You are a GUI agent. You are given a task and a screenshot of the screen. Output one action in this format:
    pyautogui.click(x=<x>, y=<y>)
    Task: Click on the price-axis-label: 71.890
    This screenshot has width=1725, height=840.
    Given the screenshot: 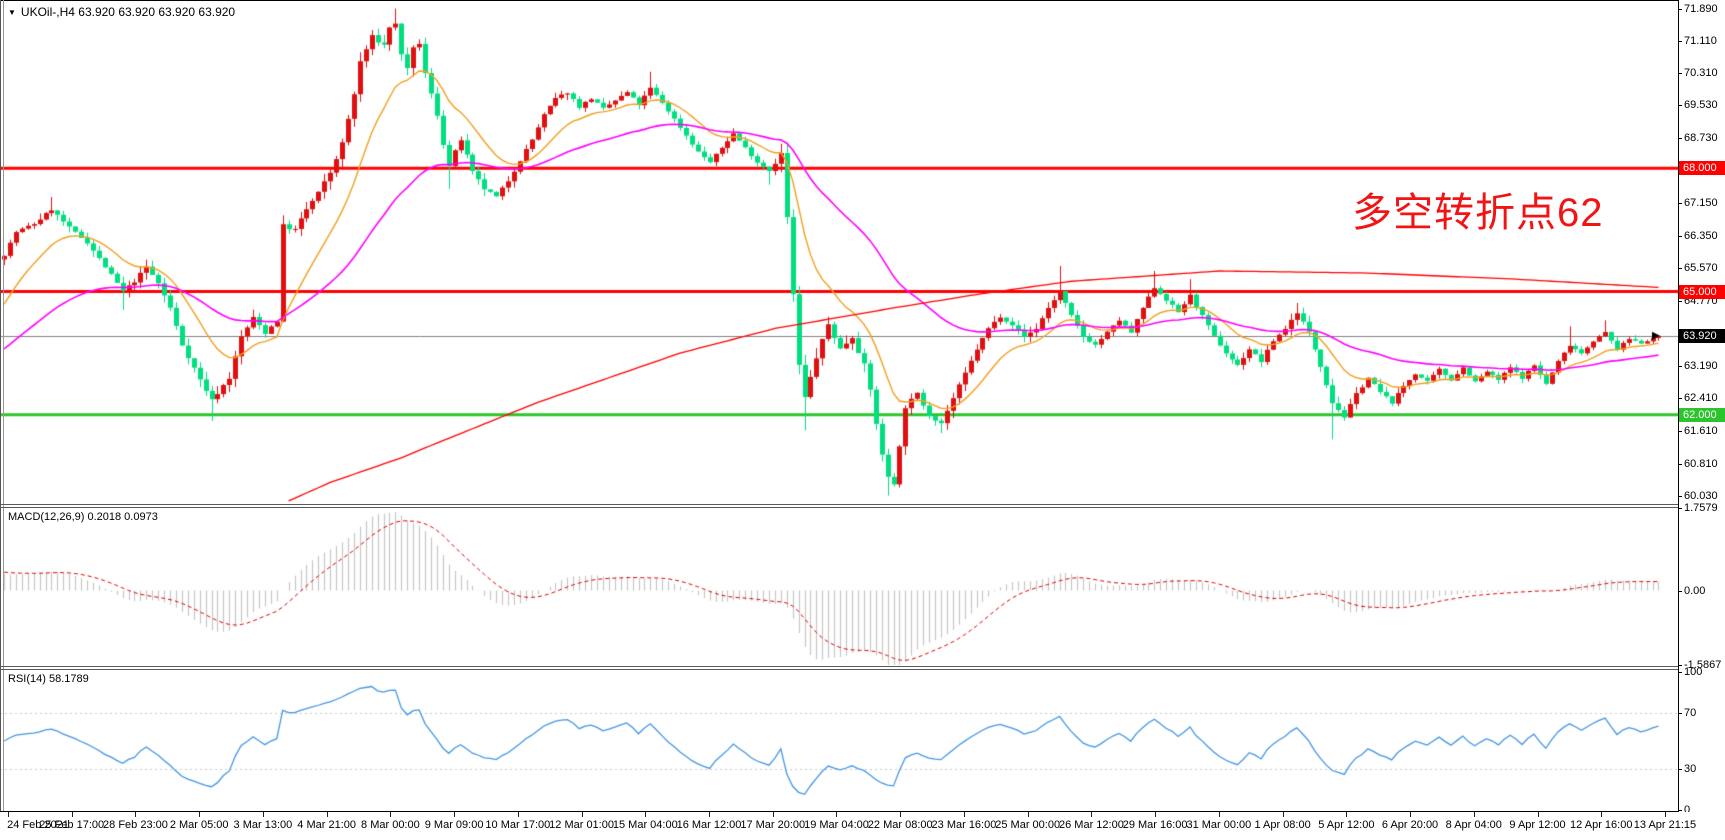 What is the action you would take?
    pyautogui.click(x=1701, y=9)
    